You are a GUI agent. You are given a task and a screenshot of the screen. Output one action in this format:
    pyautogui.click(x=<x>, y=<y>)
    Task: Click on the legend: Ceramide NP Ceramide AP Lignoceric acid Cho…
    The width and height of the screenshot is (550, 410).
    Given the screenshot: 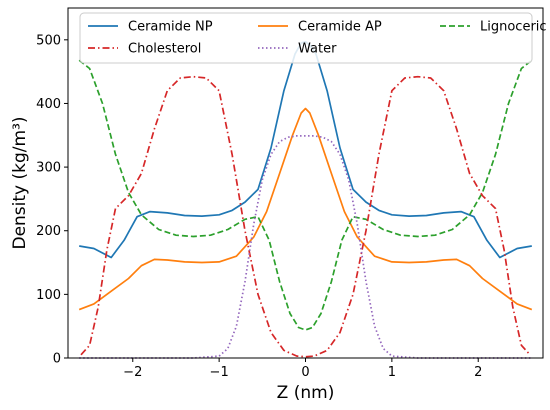 What is the action you would take?
    pyautogui.click(x=314, y=38)
    